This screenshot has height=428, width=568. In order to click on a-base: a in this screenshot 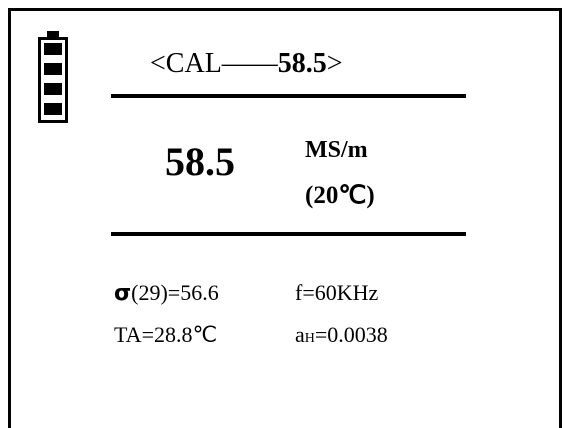, I will do `click(300, 334)`.